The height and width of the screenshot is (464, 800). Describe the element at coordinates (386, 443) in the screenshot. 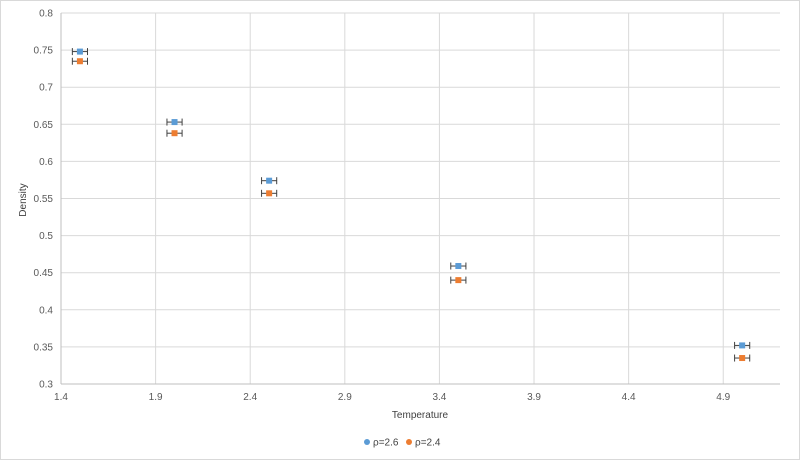

I see `legend-label: ρ=2.6` at that location.